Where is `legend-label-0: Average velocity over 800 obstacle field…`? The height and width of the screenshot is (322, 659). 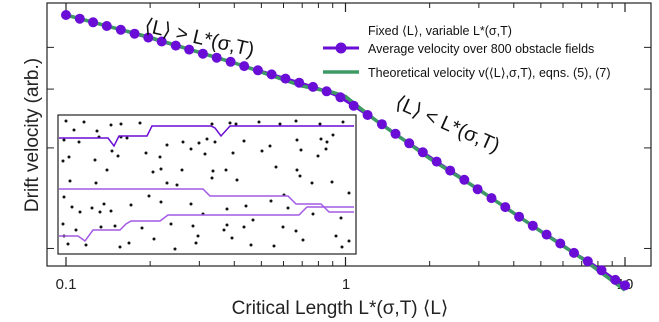 legend-label-0: Average velocity over 800 obstacle field… is located at coordinates (481, 49).